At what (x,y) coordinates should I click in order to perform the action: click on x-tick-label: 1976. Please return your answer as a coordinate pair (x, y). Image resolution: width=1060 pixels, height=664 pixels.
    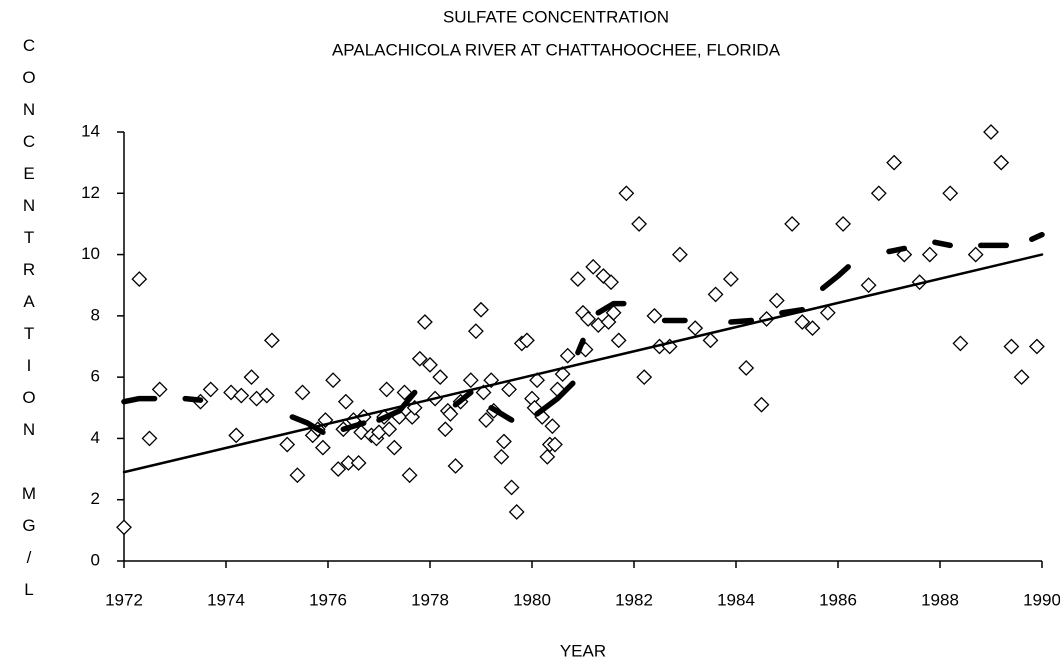
    Looking at the image, I should click on (328, 599).